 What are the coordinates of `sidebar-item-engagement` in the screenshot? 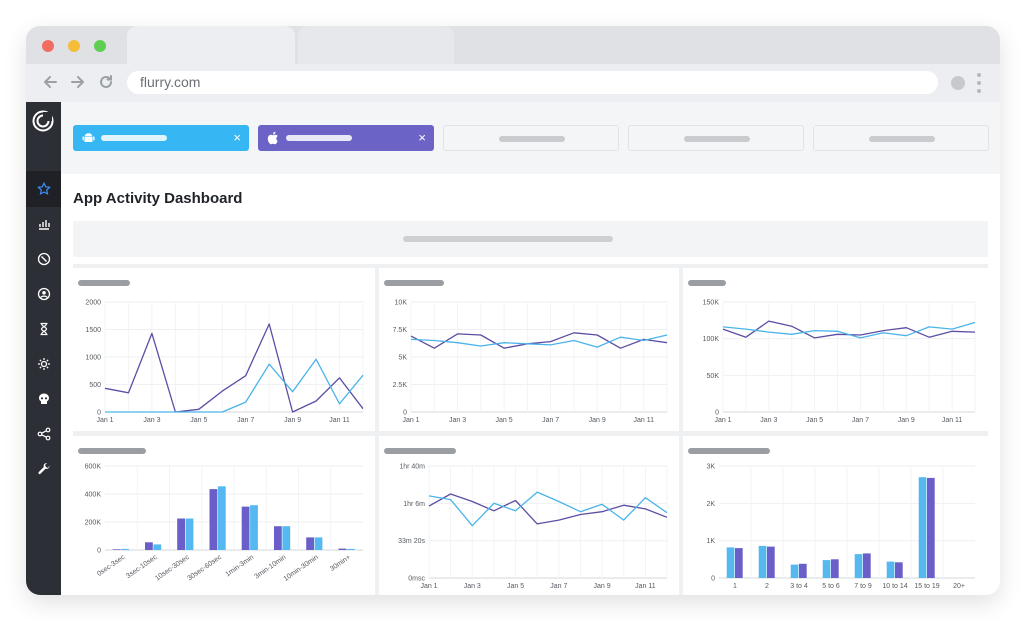 It's located at (43, 364).